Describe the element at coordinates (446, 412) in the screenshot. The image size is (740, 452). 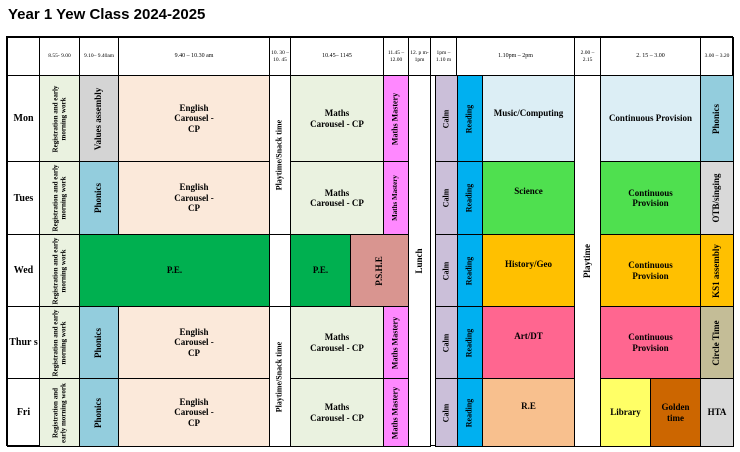
I see `fri-calm: Calm` at that location.